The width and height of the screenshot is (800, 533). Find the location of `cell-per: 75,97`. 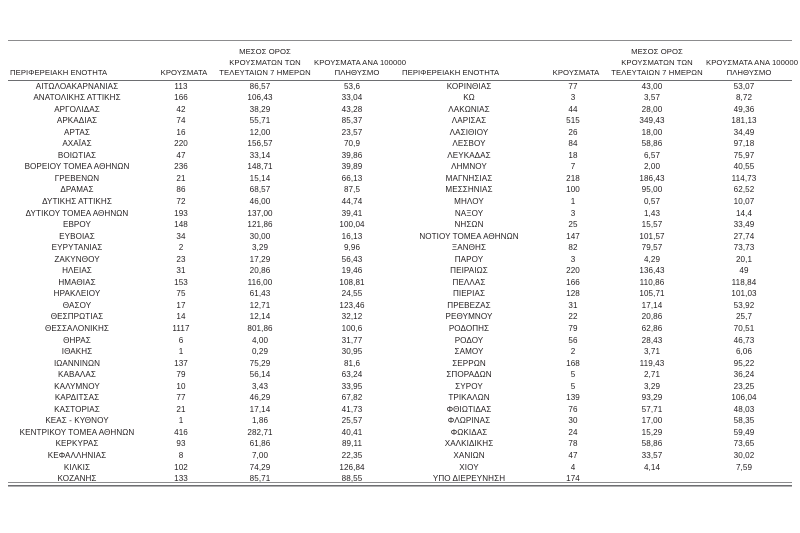

cell-per: 75,97 is located at coordinates (744, 155).